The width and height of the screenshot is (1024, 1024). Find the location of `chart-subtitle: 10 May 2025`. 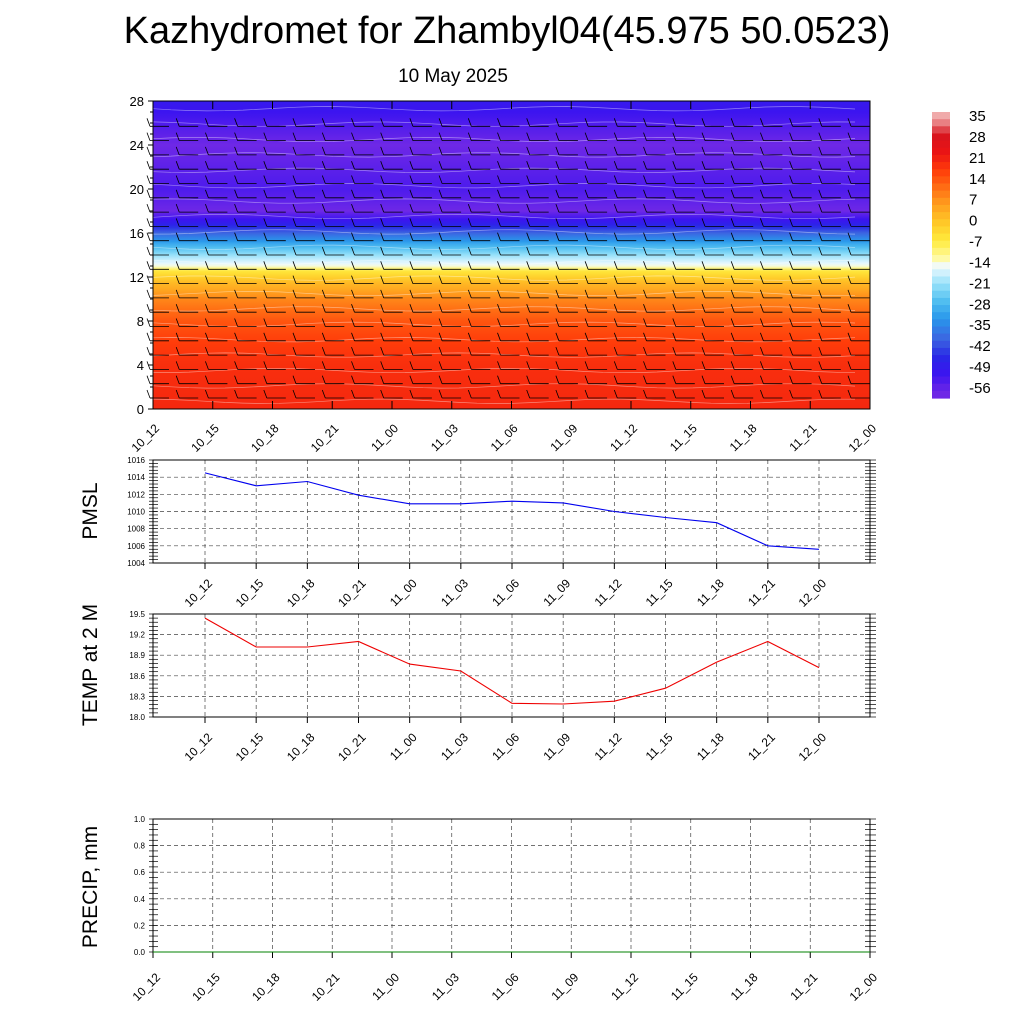

chart-subtitle: 10 May 2025 is located at coordinates (453, 76).